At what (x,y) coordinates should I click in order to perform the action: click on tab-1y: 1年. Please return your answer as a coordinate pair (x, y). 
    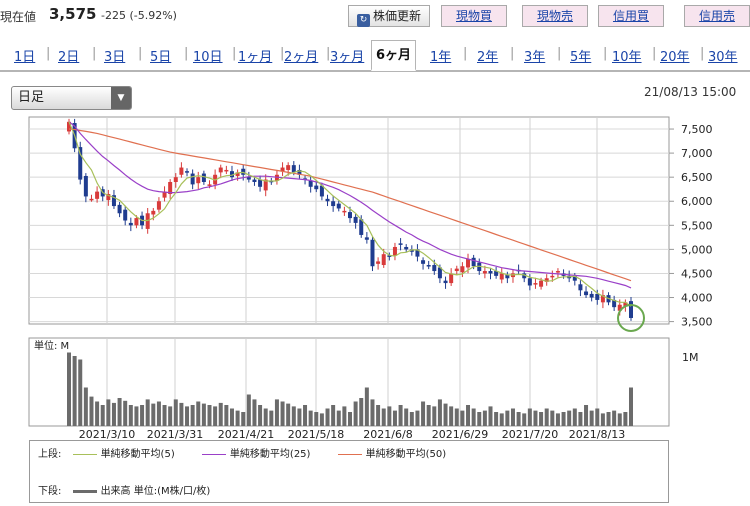
    Looking at the image, I should click on (441, 57).